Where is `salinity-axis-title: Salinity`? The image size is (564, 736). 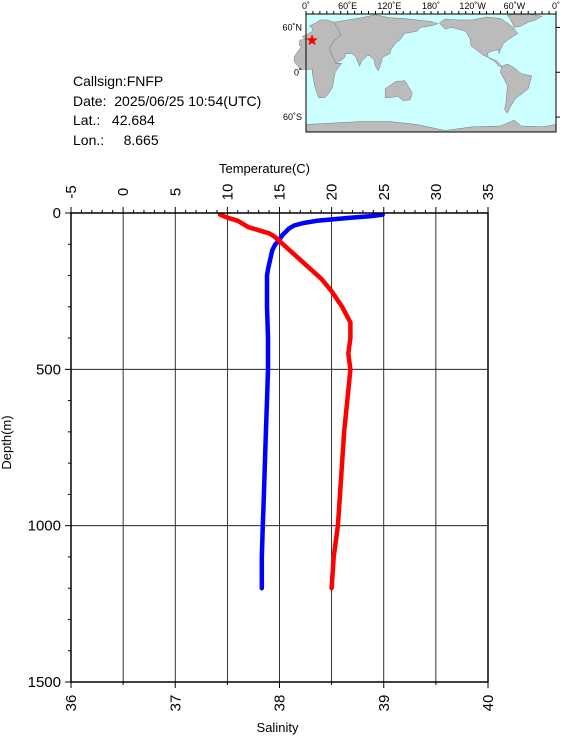 salinity-axis-title: Salinity is located at coordinates (278, 727).